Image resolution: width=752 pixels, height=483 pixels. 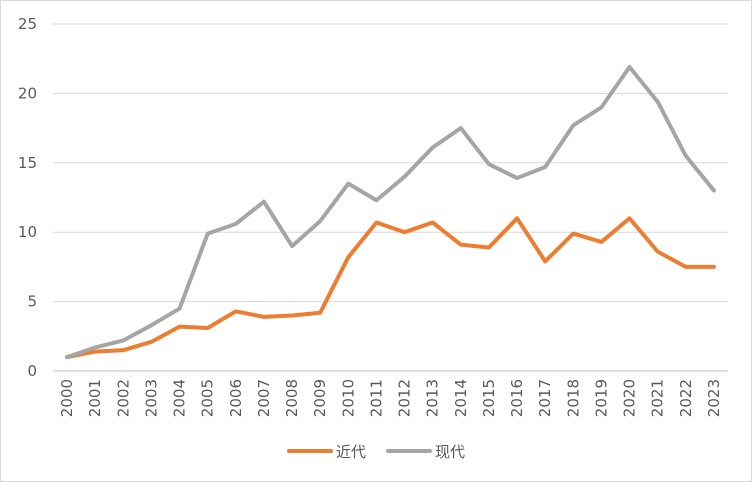 I want to click on x-tick-label: 2009, so click(x=320, y=398).